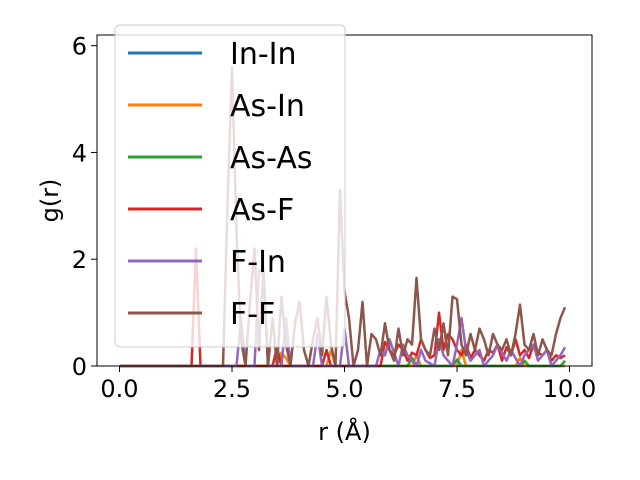 Image resolution: width=640 pixels, height=480 pixels. Describe the element at coordinates (79, 47) in the screenshot. I see `y-tick-label: 6` at that location.